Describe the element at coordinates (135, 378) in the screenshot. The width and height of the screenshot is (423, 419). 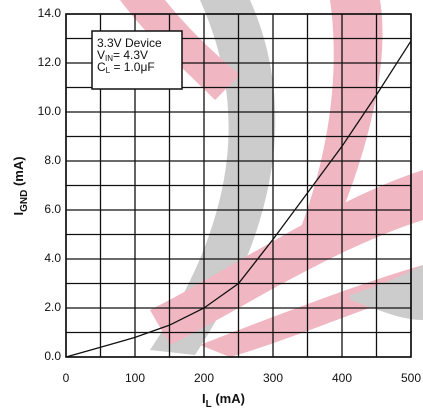
I see `x-tick-label: 100` at that location.